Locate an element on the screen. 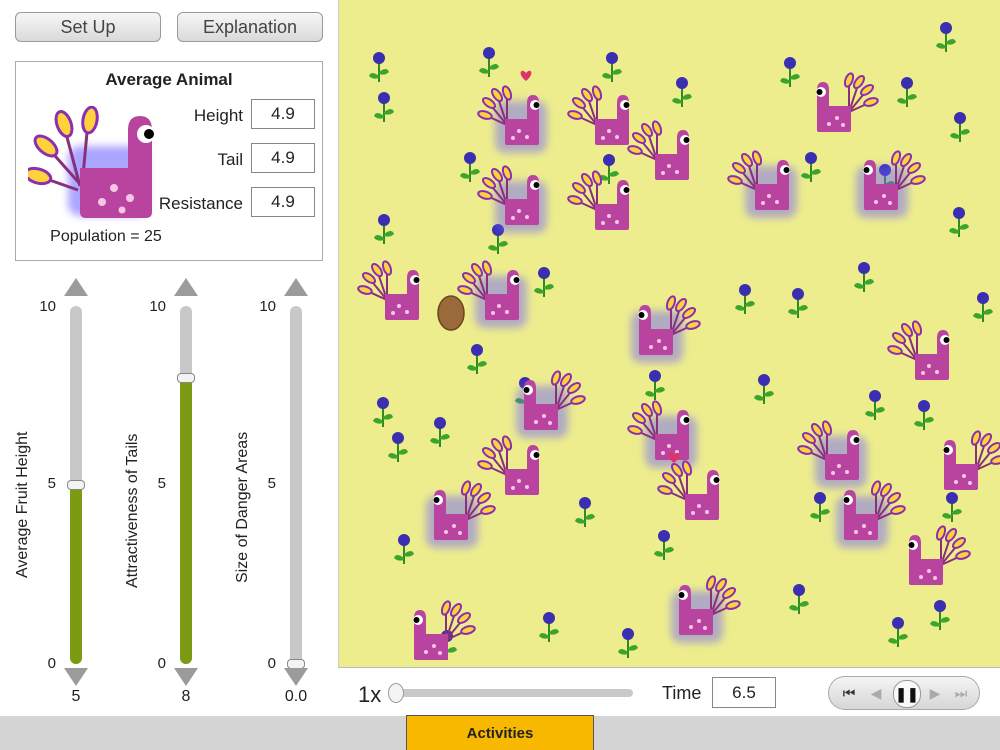 This screenshot has width=1000, height=750. speed-slider-track is located at coordinates (514, 693).